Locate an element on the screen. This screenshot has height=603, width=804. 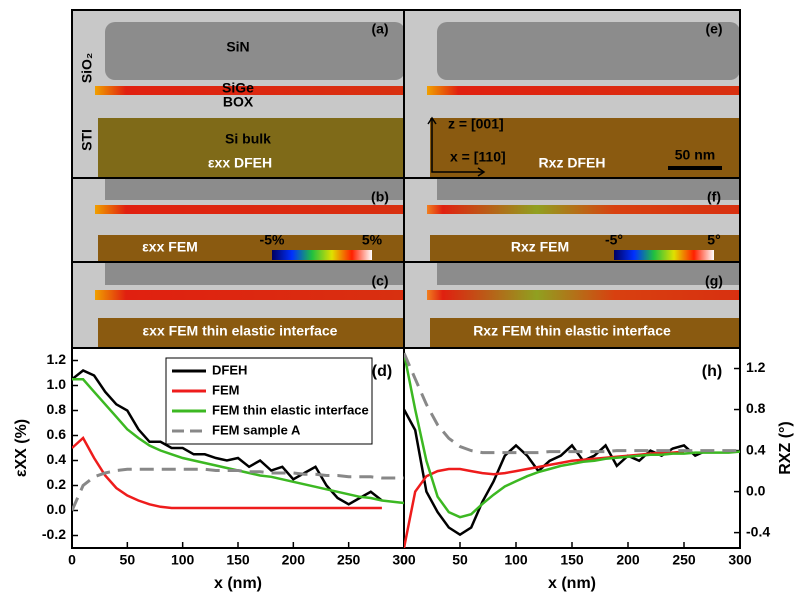
legend-label: FEM thin elastic interface is located at coordinates (290, 409).